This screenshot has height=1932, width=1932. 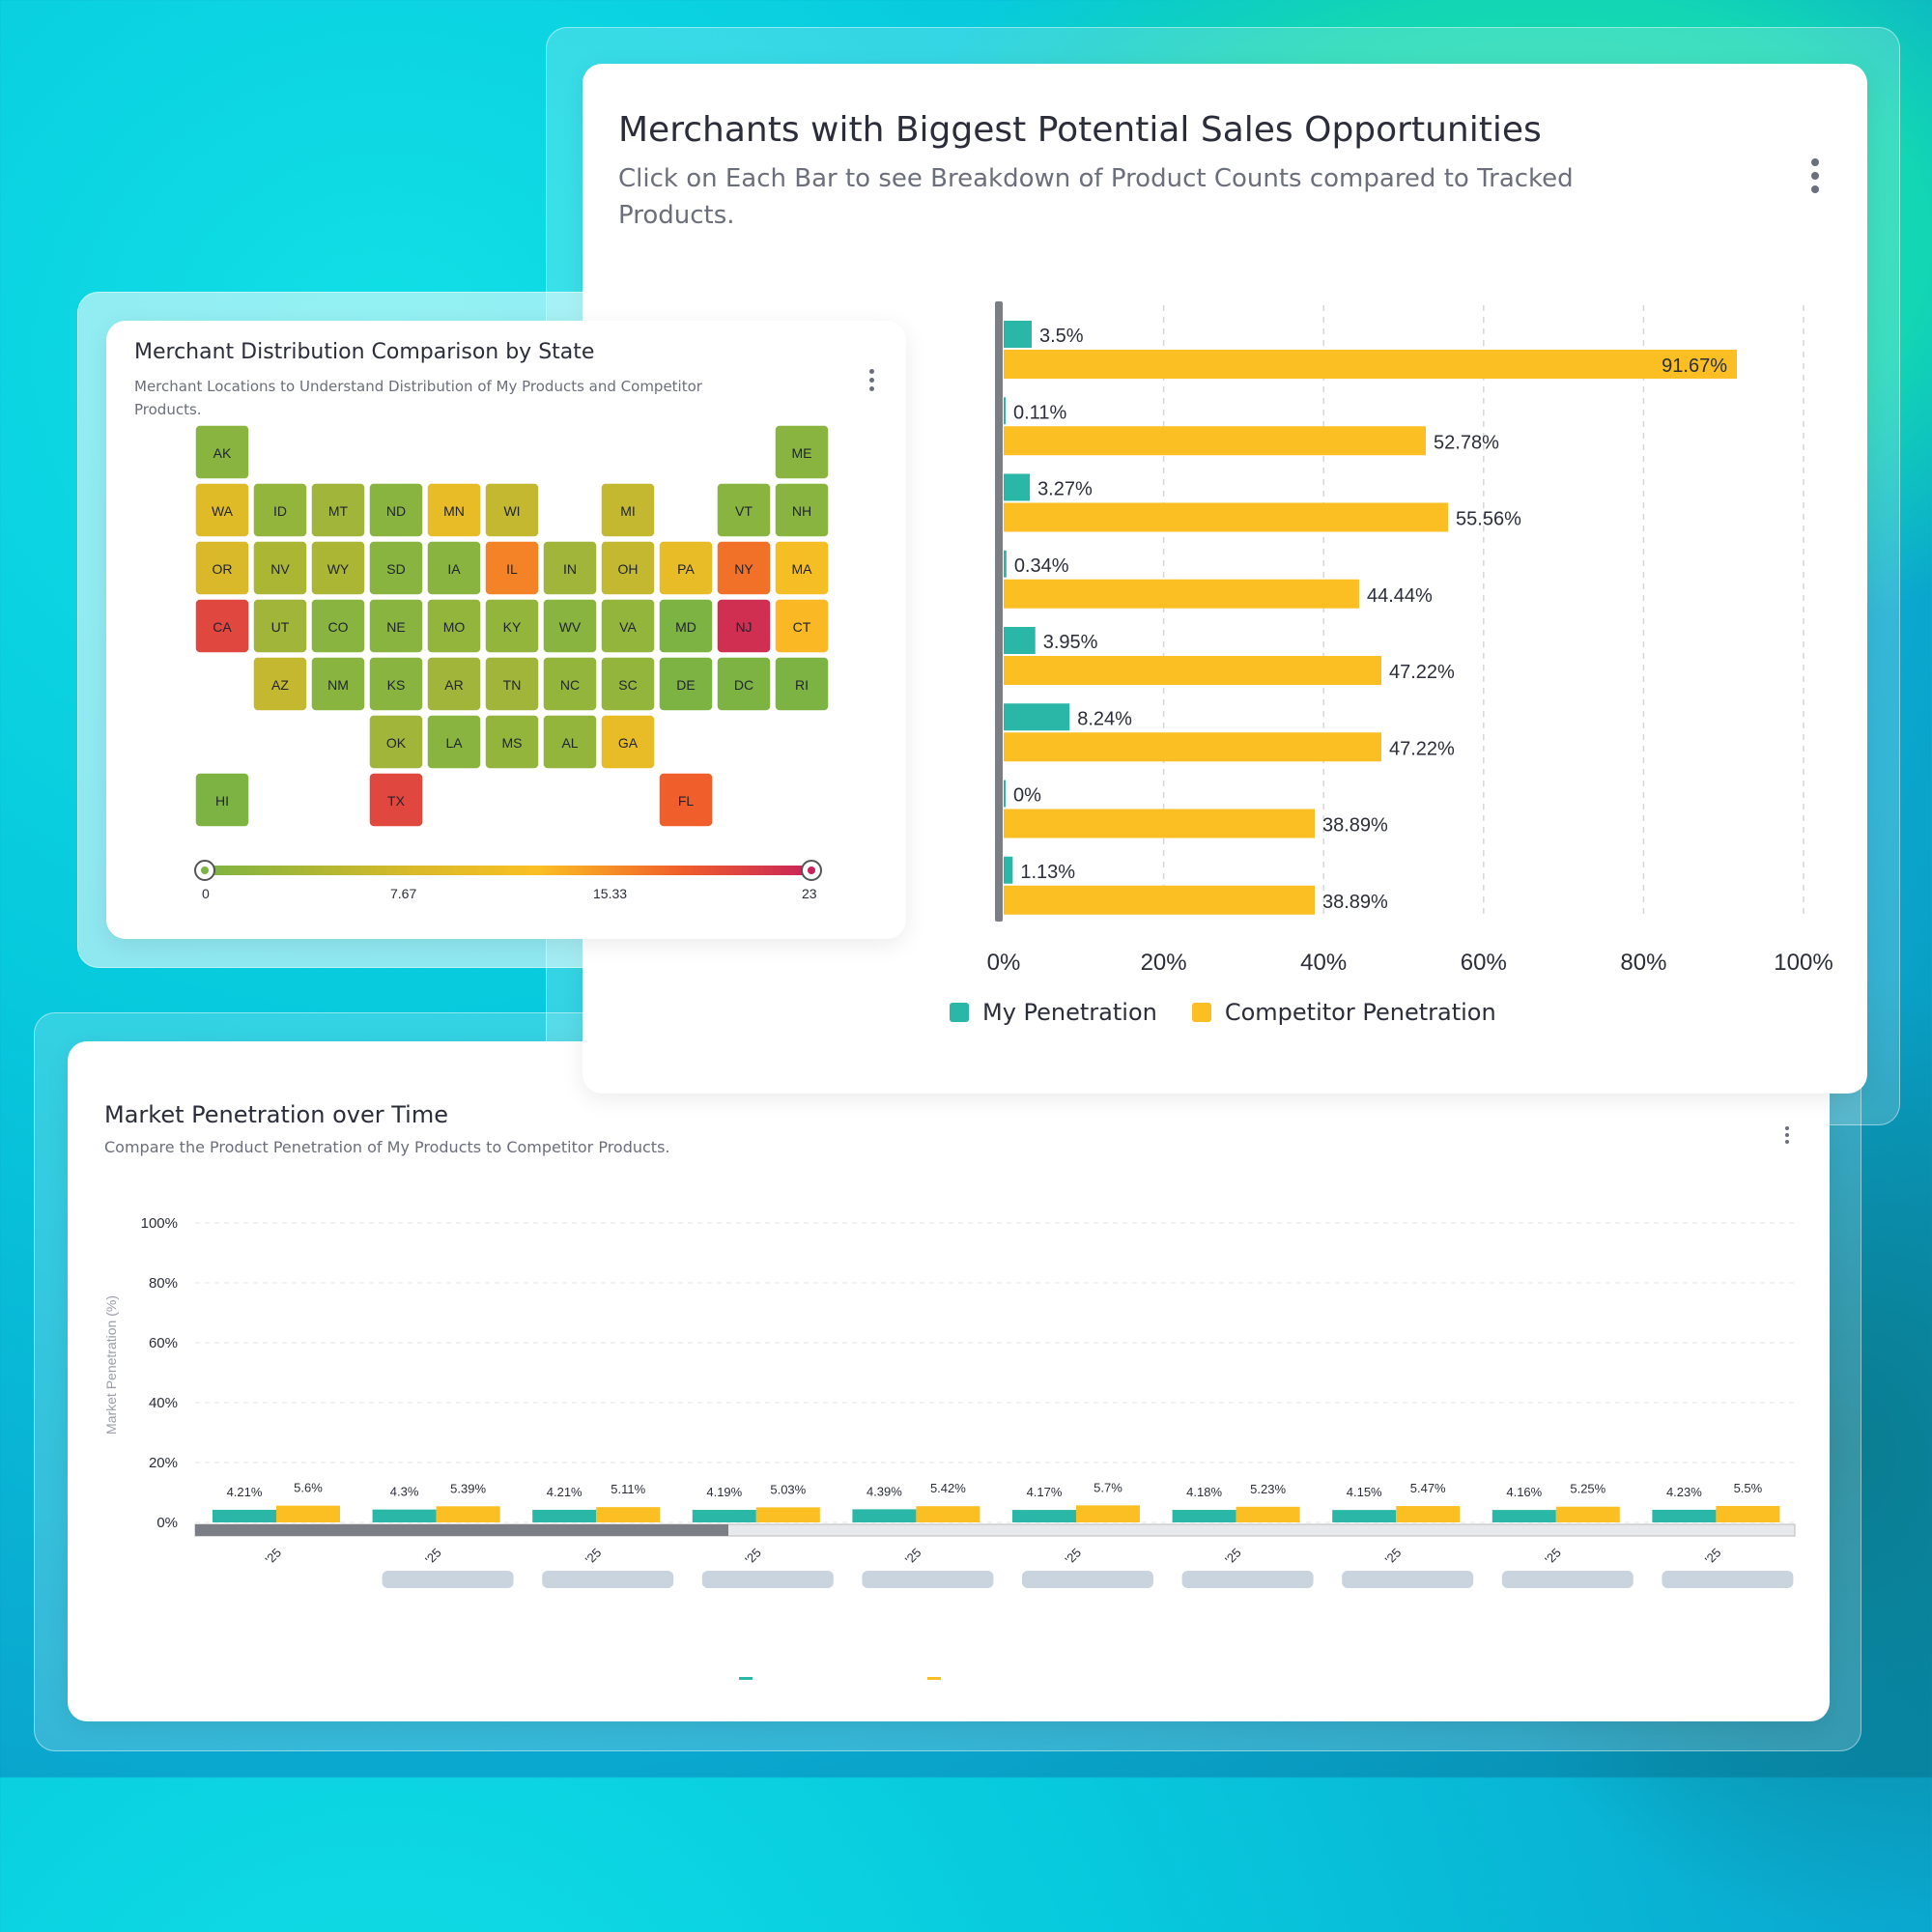 I want to click on state-tile-vt, so click(x=744, y=510).